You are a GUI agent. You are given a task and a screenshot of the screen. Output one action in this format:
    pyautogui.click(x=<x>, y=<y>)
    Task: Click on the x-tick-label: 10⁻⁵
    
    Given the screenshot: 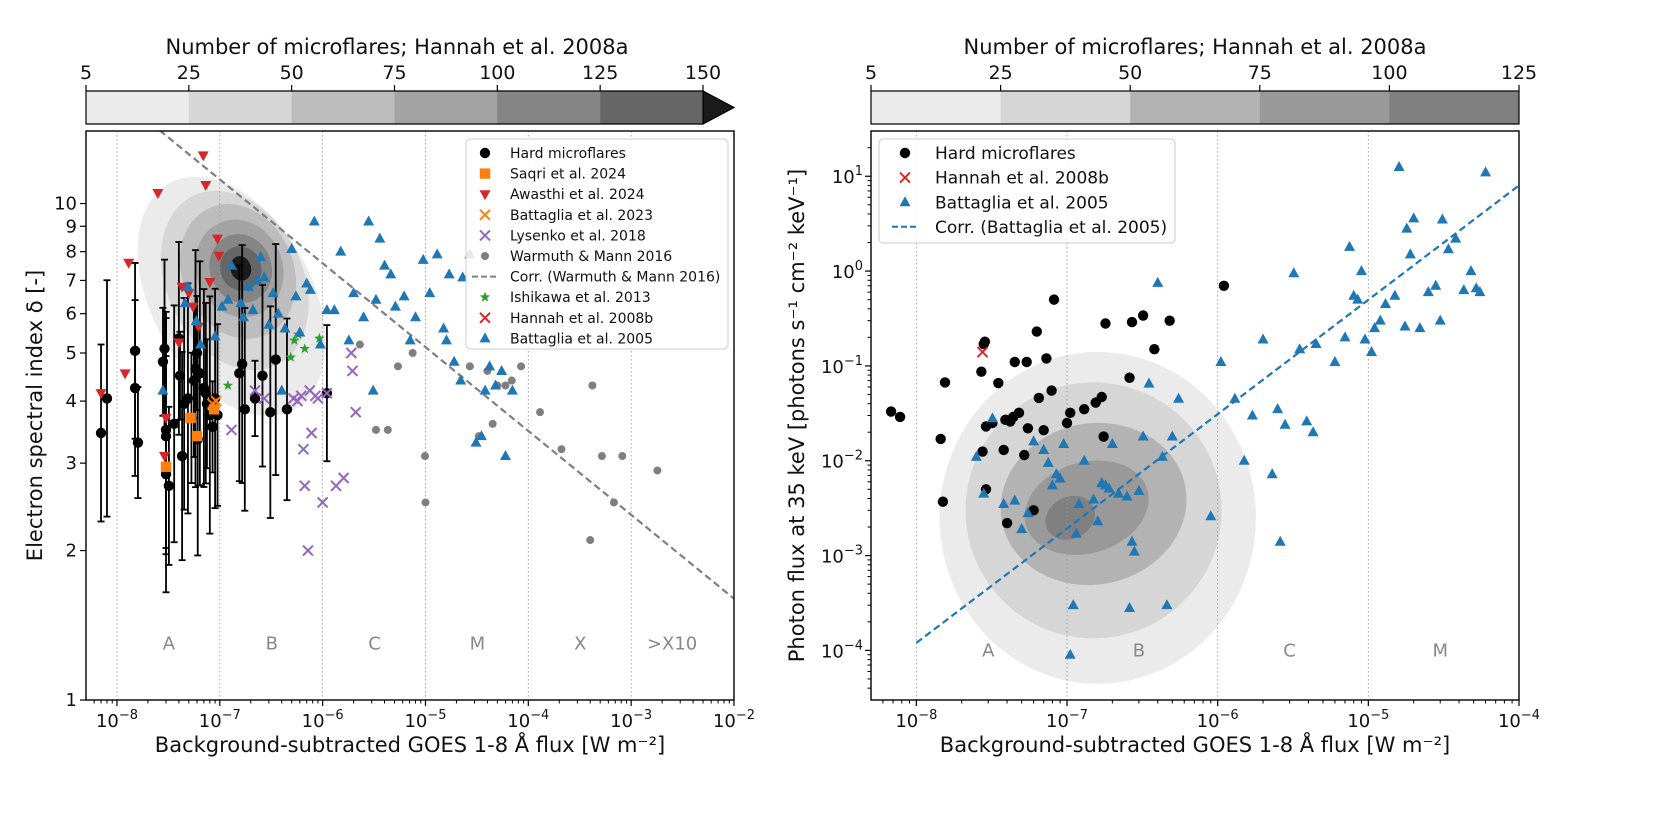 What is the action you would take?
    pyautogui.click(x=1368, y=720)
    